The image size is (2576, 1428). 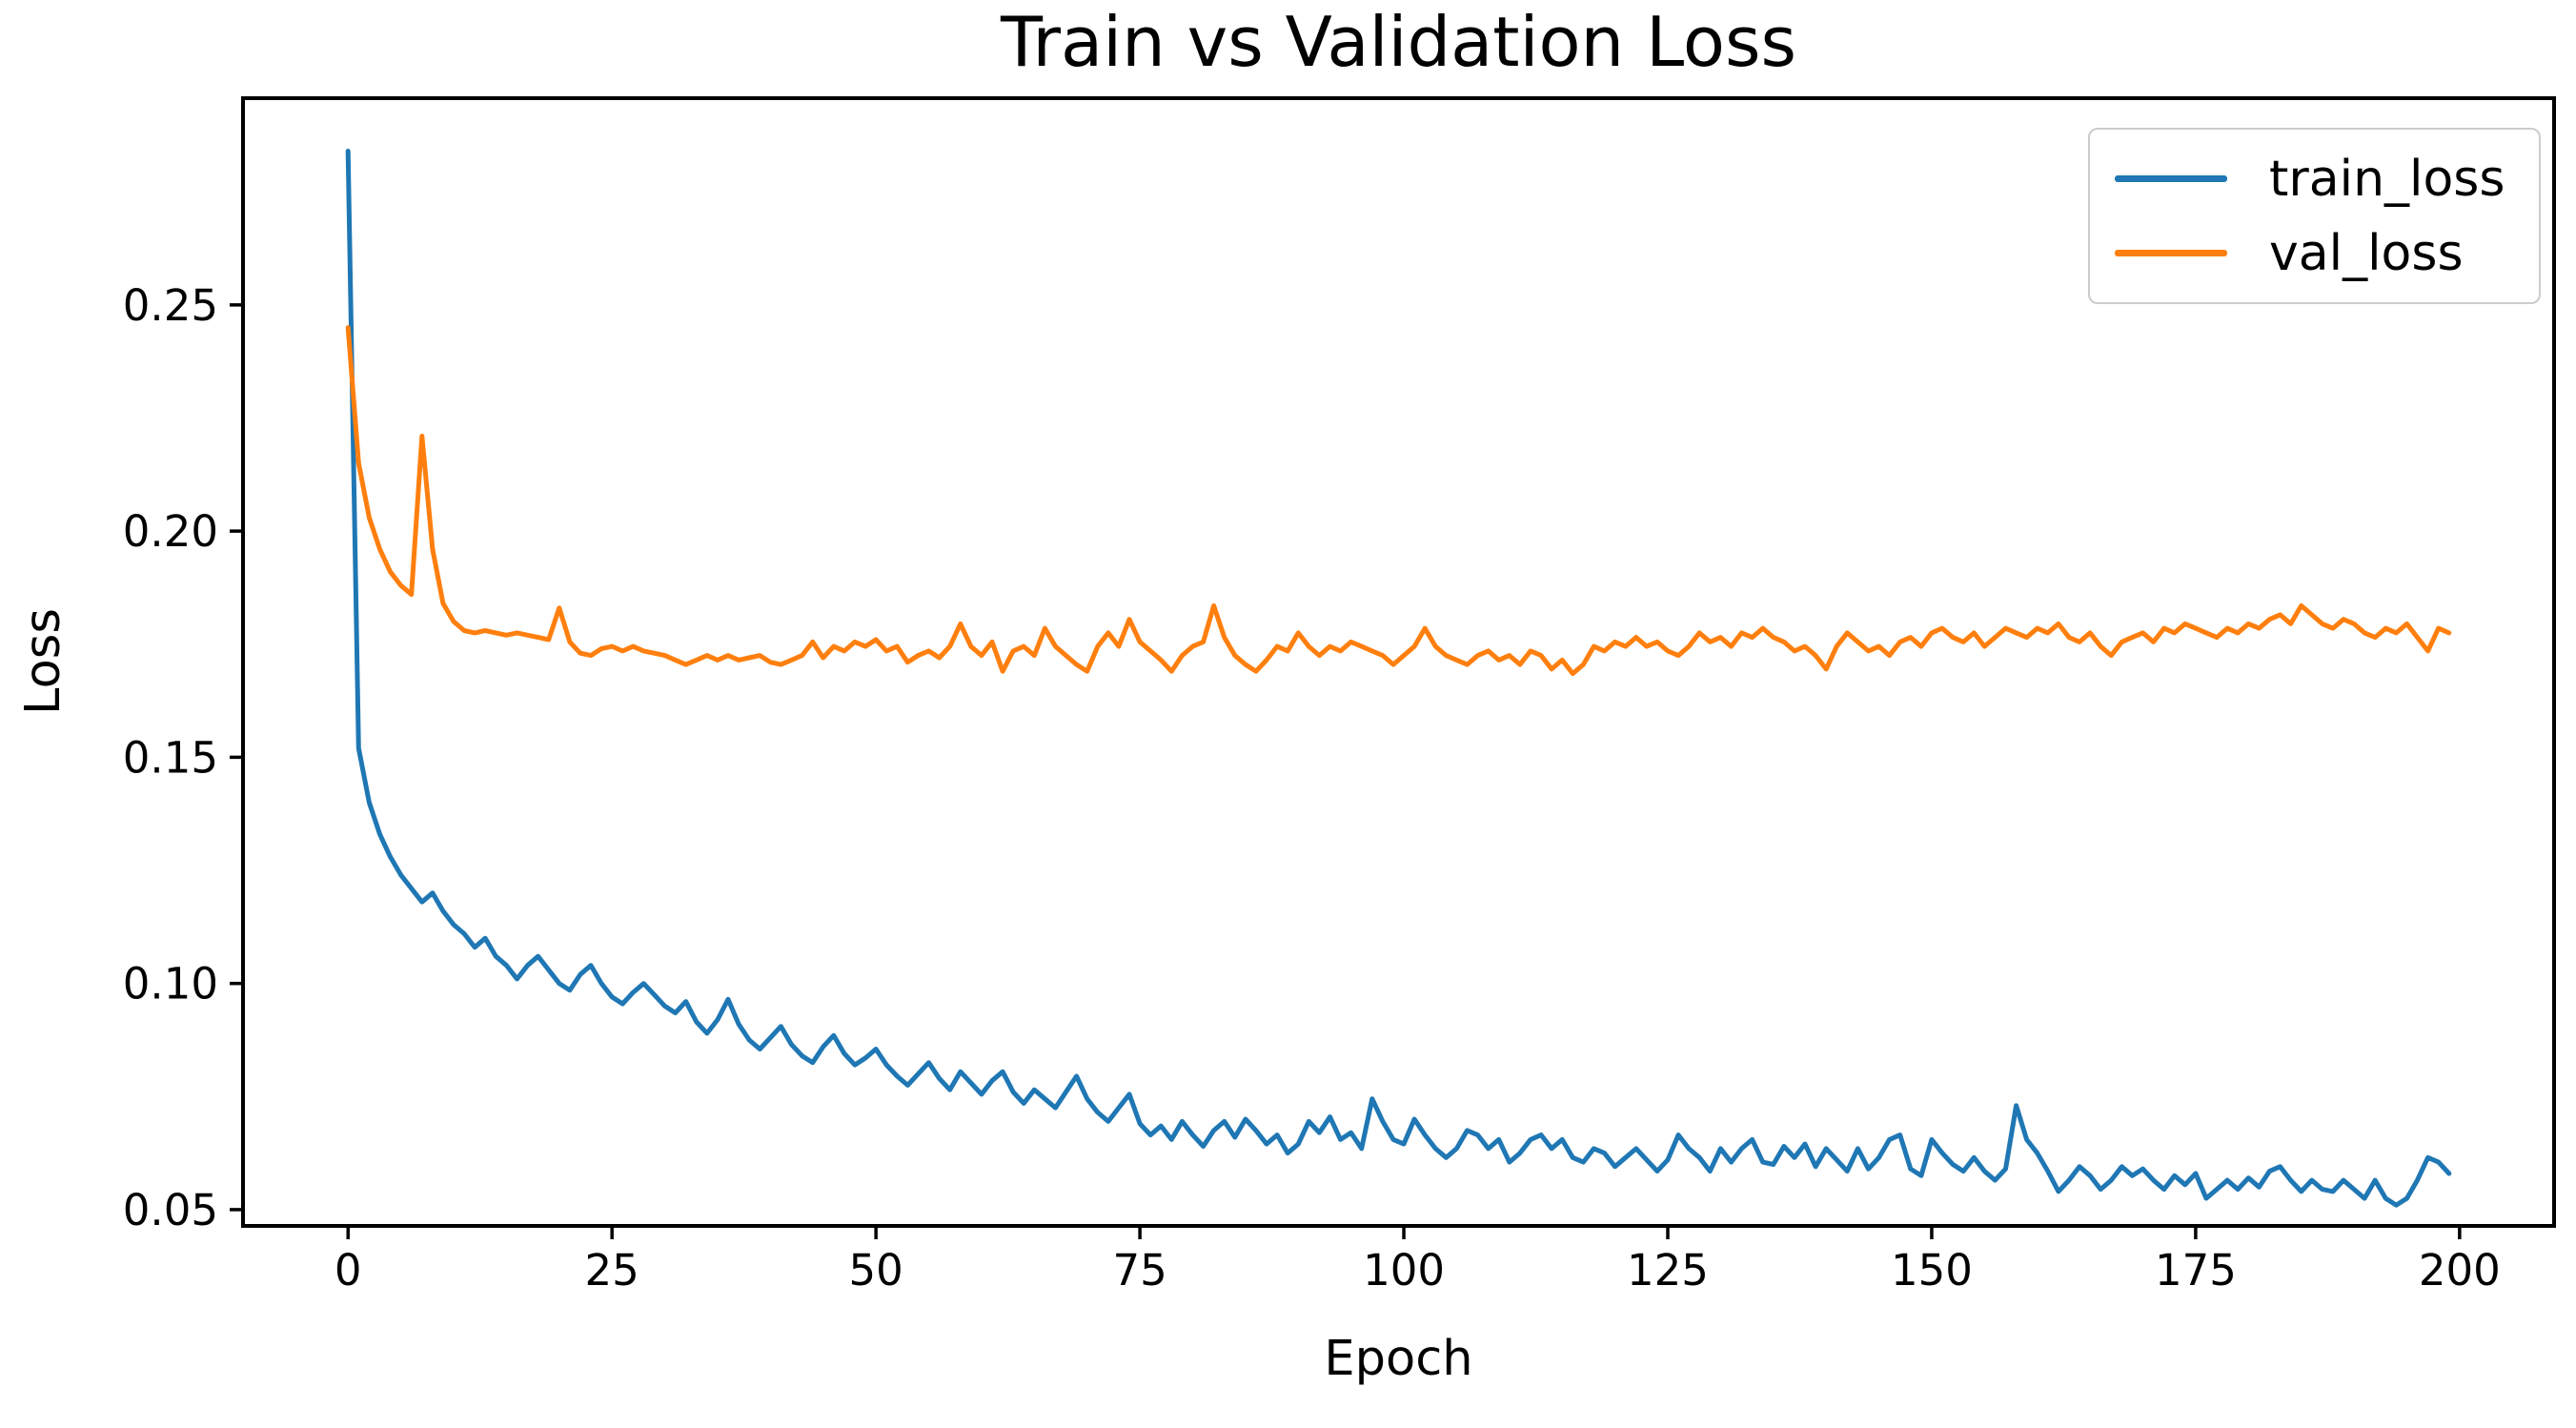 I want to click on legend-item-val-loss: val_loss, so click(x=2315, y=253).